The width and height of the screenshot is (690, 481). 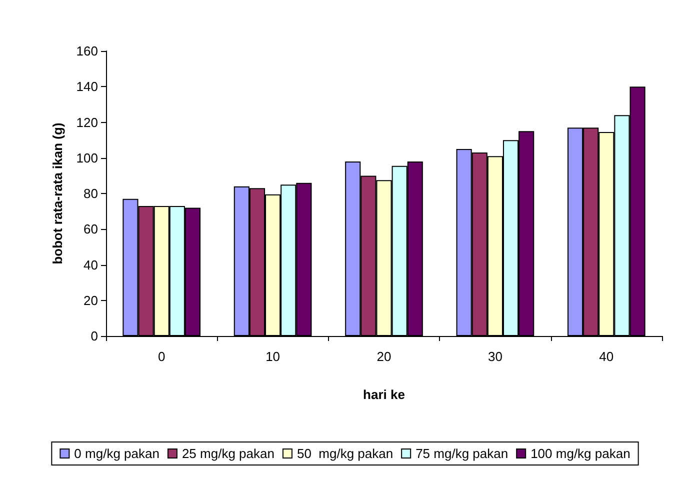 What do you see at coordinates (495, 356) in the screenshot?
I see `x-tick-label: 30` at bounding box center [495, 356].